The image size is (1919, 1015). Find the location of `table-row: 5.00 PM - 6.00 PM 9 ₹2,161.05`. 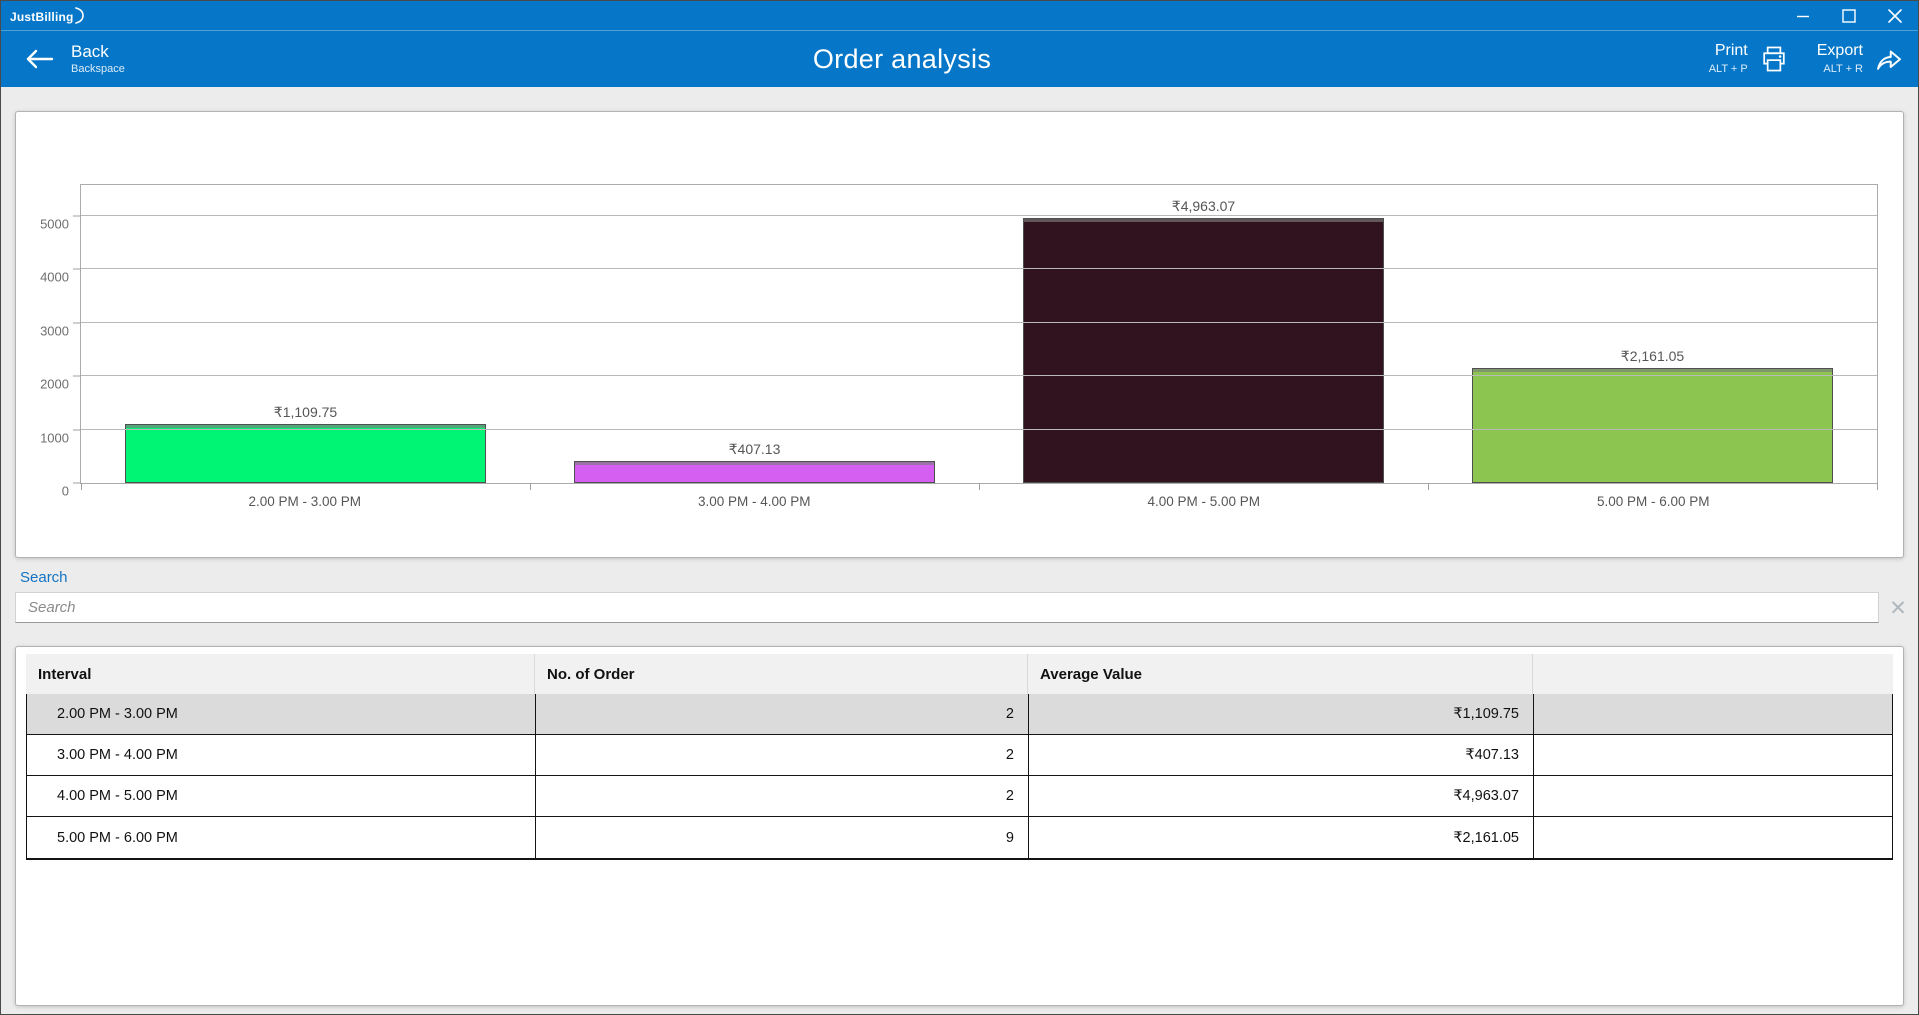

table-row: 5.00 PM - 6.00 PM 9 ₹2,161.05 is located at coordinates (959, 837).